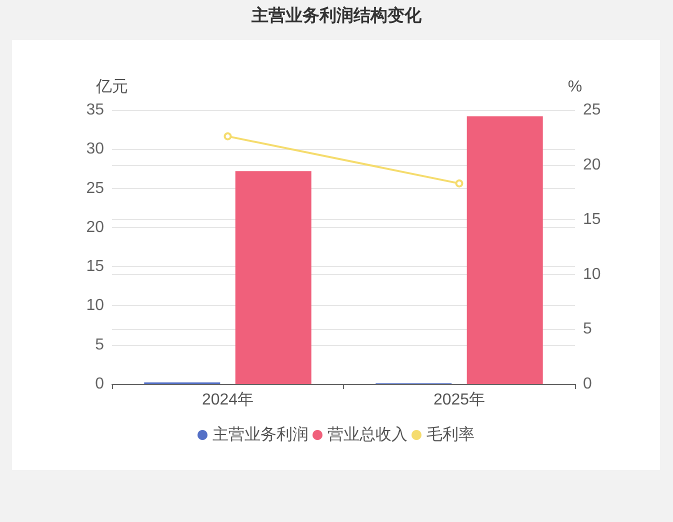 The image size is (673, 522). What do you see at coordinates (95, 110) in the screenshot?
I see `y-tick-label: 35` at bounding box center [95, 110].